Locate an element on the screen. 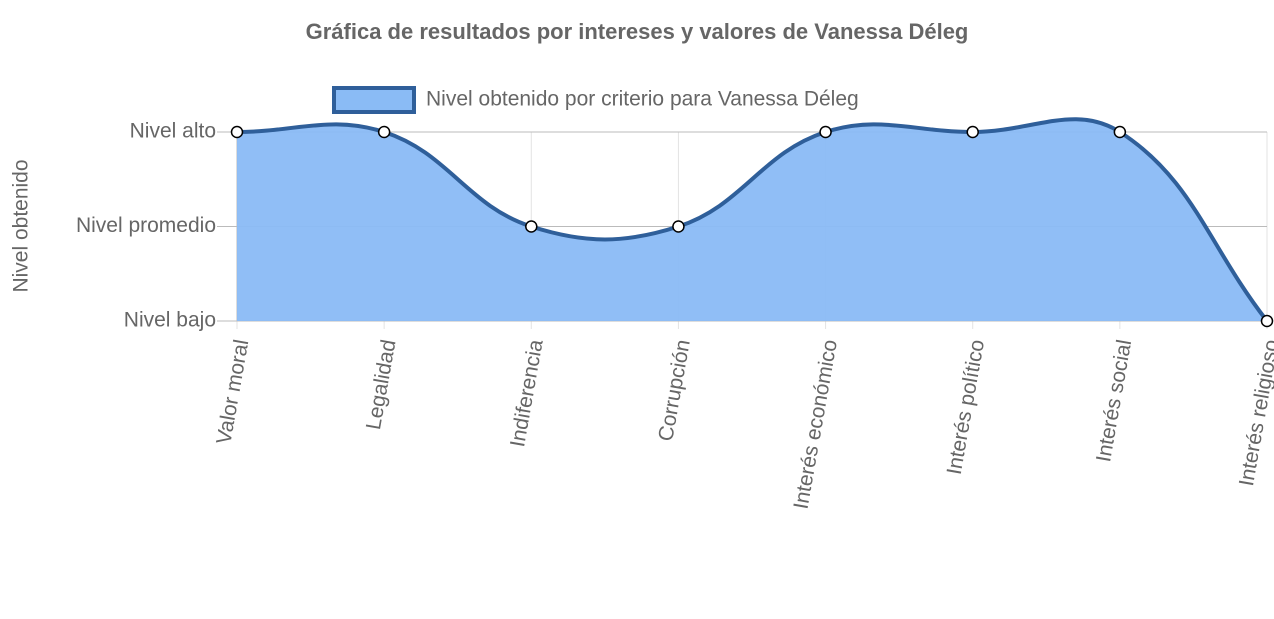  legend-swatch is located at coordinates (374, 100).